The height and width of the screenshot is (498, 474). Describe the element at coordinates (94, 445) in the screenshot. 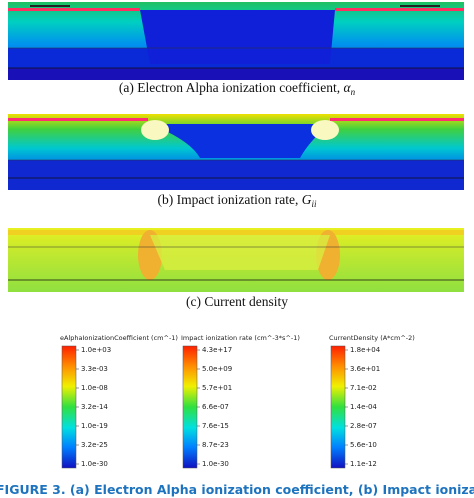

I see `colorbar-tick-label: 3.2e-25` at that location.